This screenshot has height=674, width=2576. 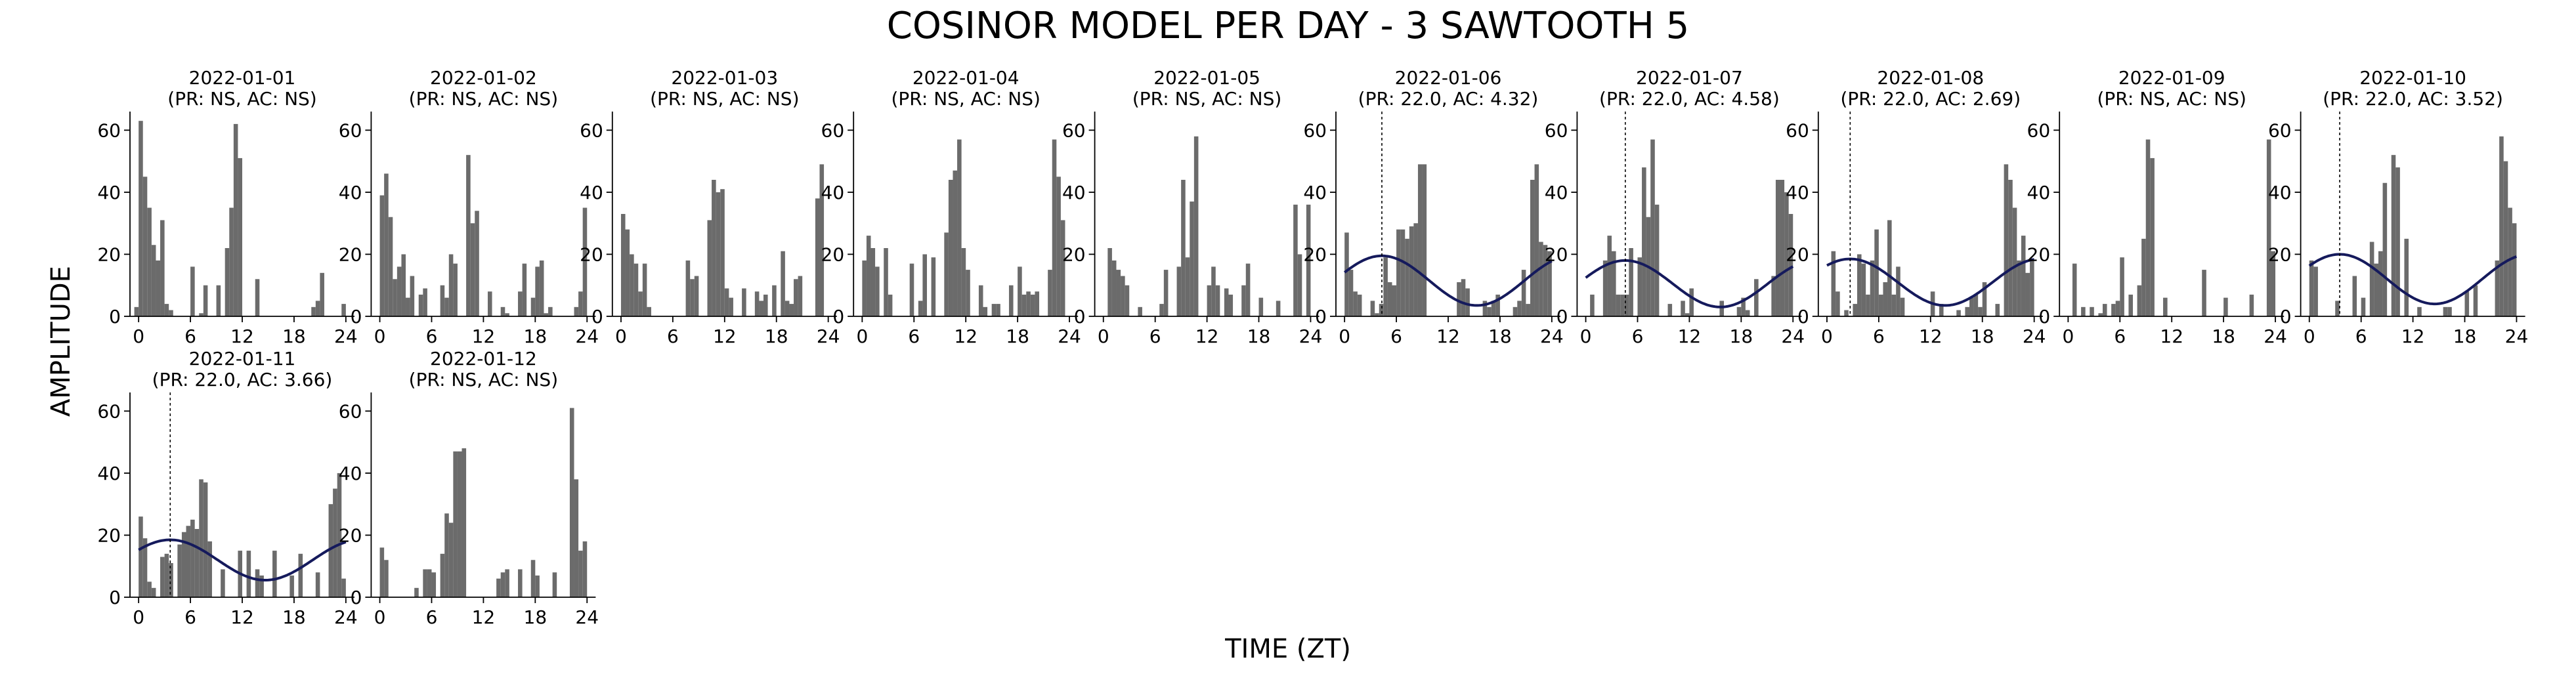 I want to click on panel-title: 2022-01-03, so click(x=724, y=78).